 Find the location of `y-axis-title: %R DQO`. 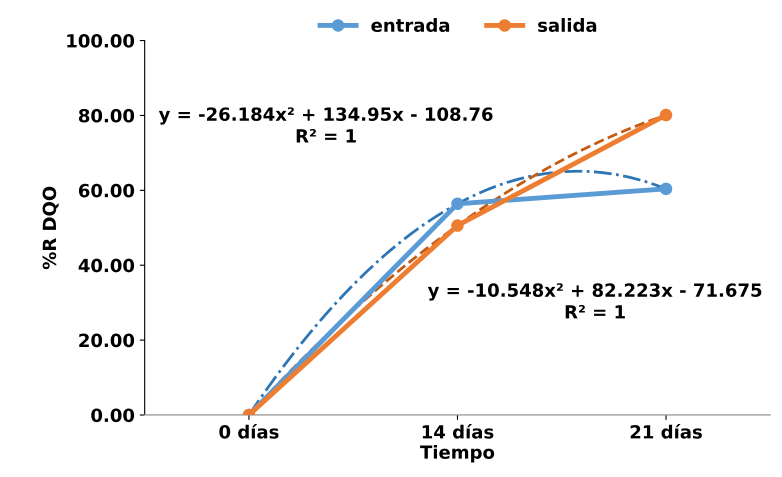

y-axis-title: %R DQO is located at coordinates (50, 228).